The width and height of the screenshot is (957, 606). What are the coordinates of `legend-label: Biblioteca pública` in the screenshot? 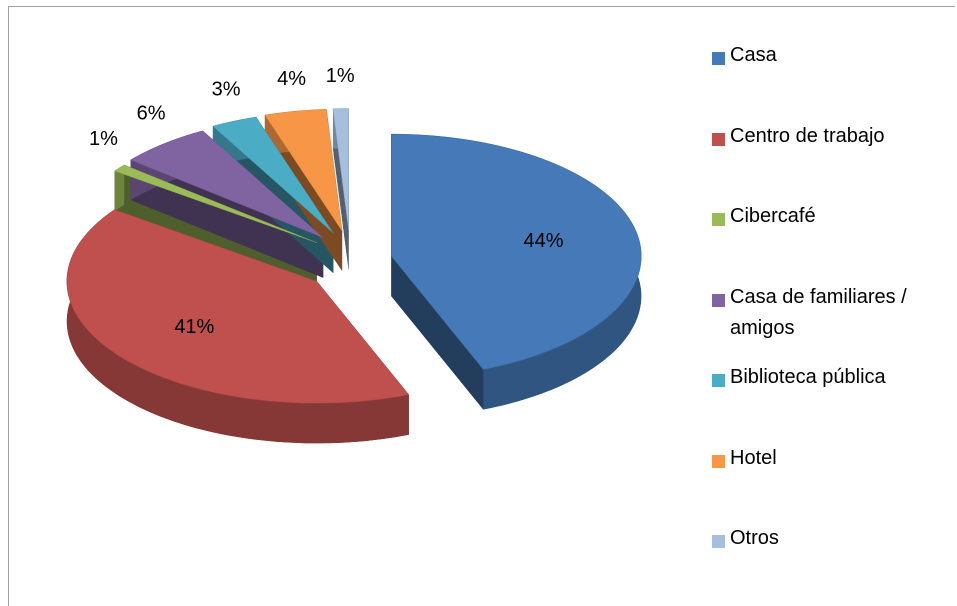 It's located at (808, 377).